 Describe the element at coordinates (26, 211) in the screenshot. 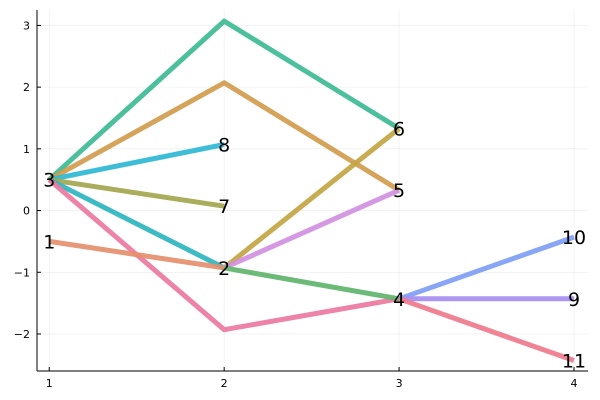

I see `y-tick-label: 0` at that location.